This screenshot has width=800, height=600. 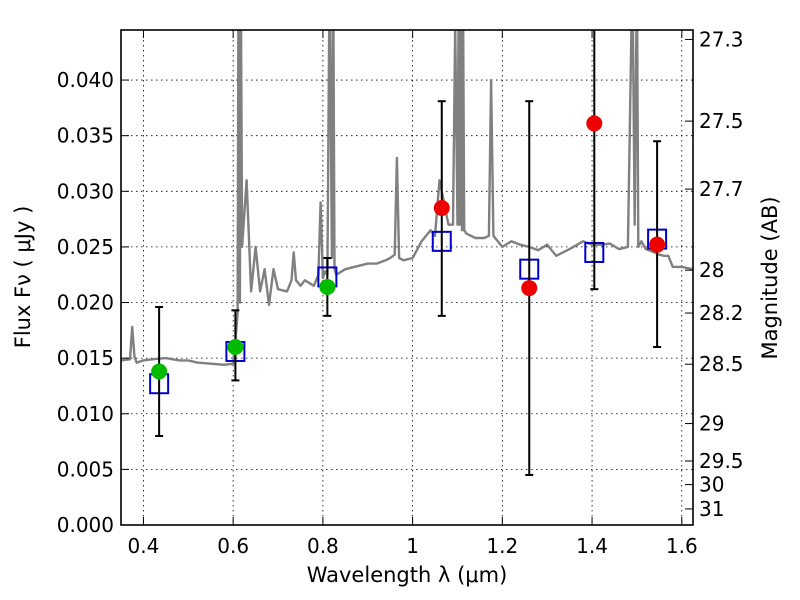 What do you see at coordinates (85, 525) in the screenshot?
I see `y-tick-label: 0.000` at bounding box center [85, 525].